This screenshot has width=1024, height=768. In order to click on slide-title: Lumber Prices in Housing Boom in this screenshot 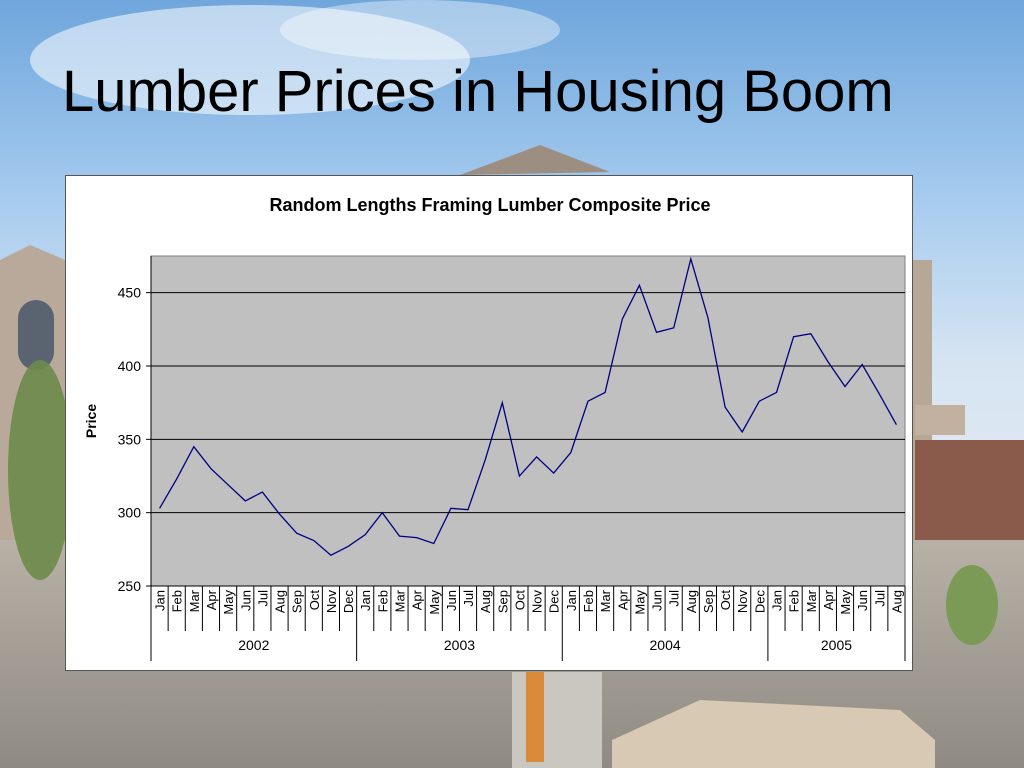, I will do `click(478, 91)`.